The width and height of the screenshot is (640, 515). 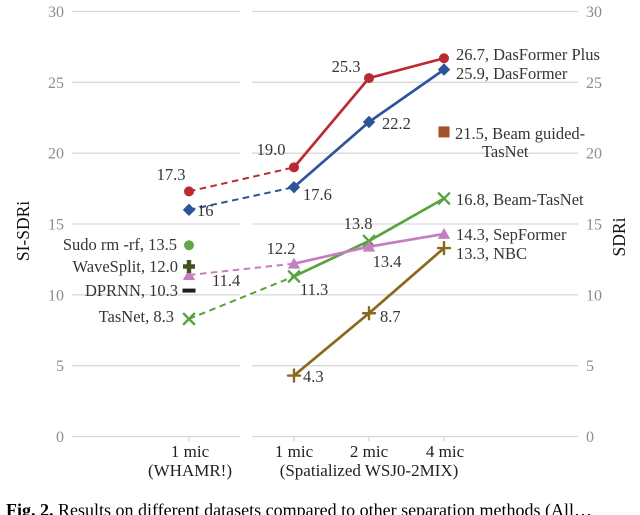 I want to click on series-beam-guided-tasnet, so click(x=444, y=132).